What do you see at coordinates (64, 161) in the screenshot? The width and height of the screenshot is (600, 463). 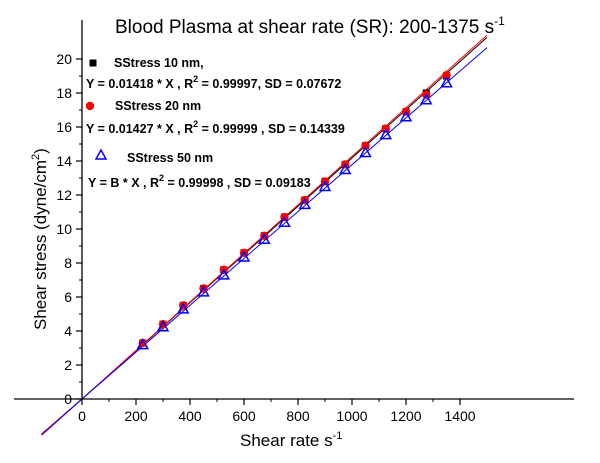 I see `y-tick-label: 14` at bounding box center [64, 161].